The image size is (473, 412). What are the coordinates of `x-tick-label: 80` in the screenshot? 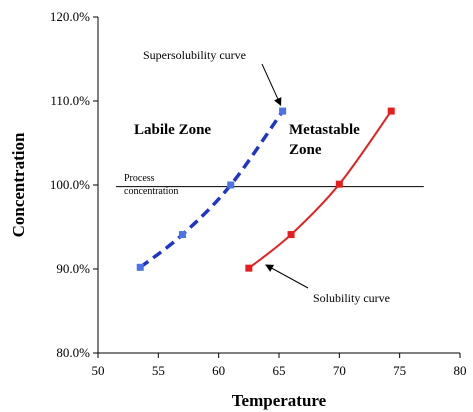 It's located at (460, 370).